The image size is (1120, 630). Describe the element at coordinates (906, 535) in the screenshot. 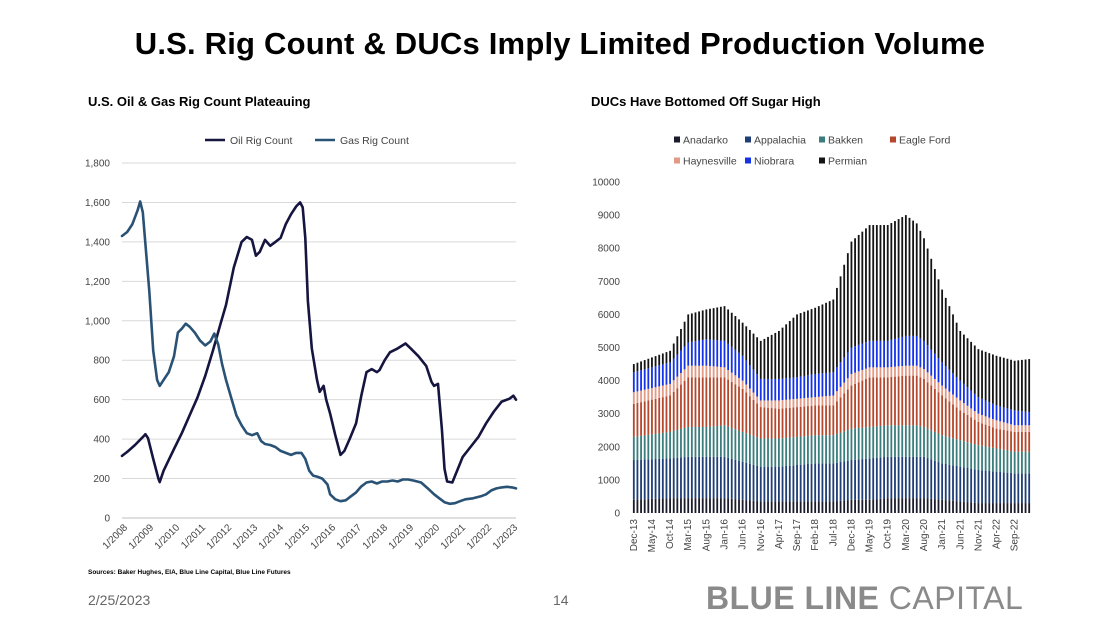

I see `x-tick-label: Mar-20` at that location.